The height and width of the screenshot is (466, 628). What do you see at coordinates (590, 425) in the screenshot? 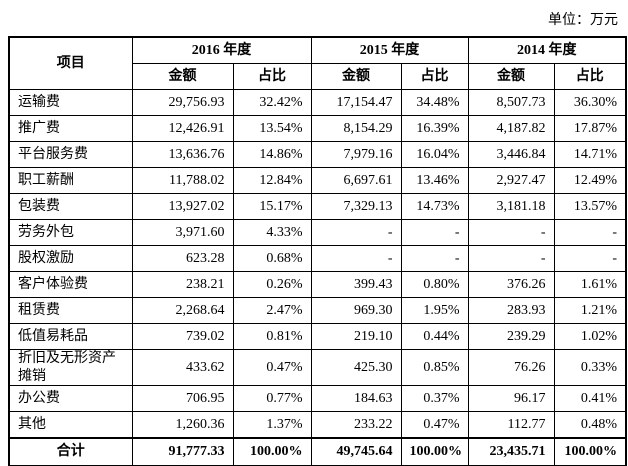
I see `ratio-cell: 0.48%` at bounding box center [590, 425].